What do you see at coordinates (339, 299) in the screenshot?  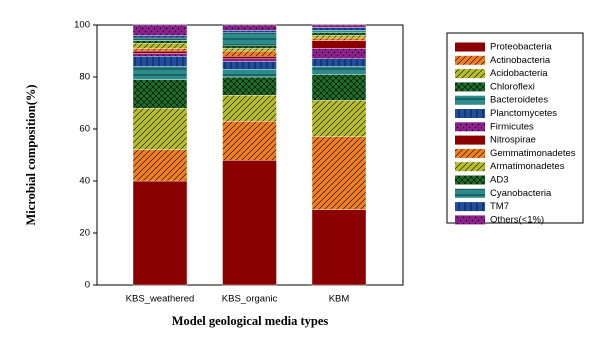 I see `x-tick-label: KBM` at bounding box center [339, 299].